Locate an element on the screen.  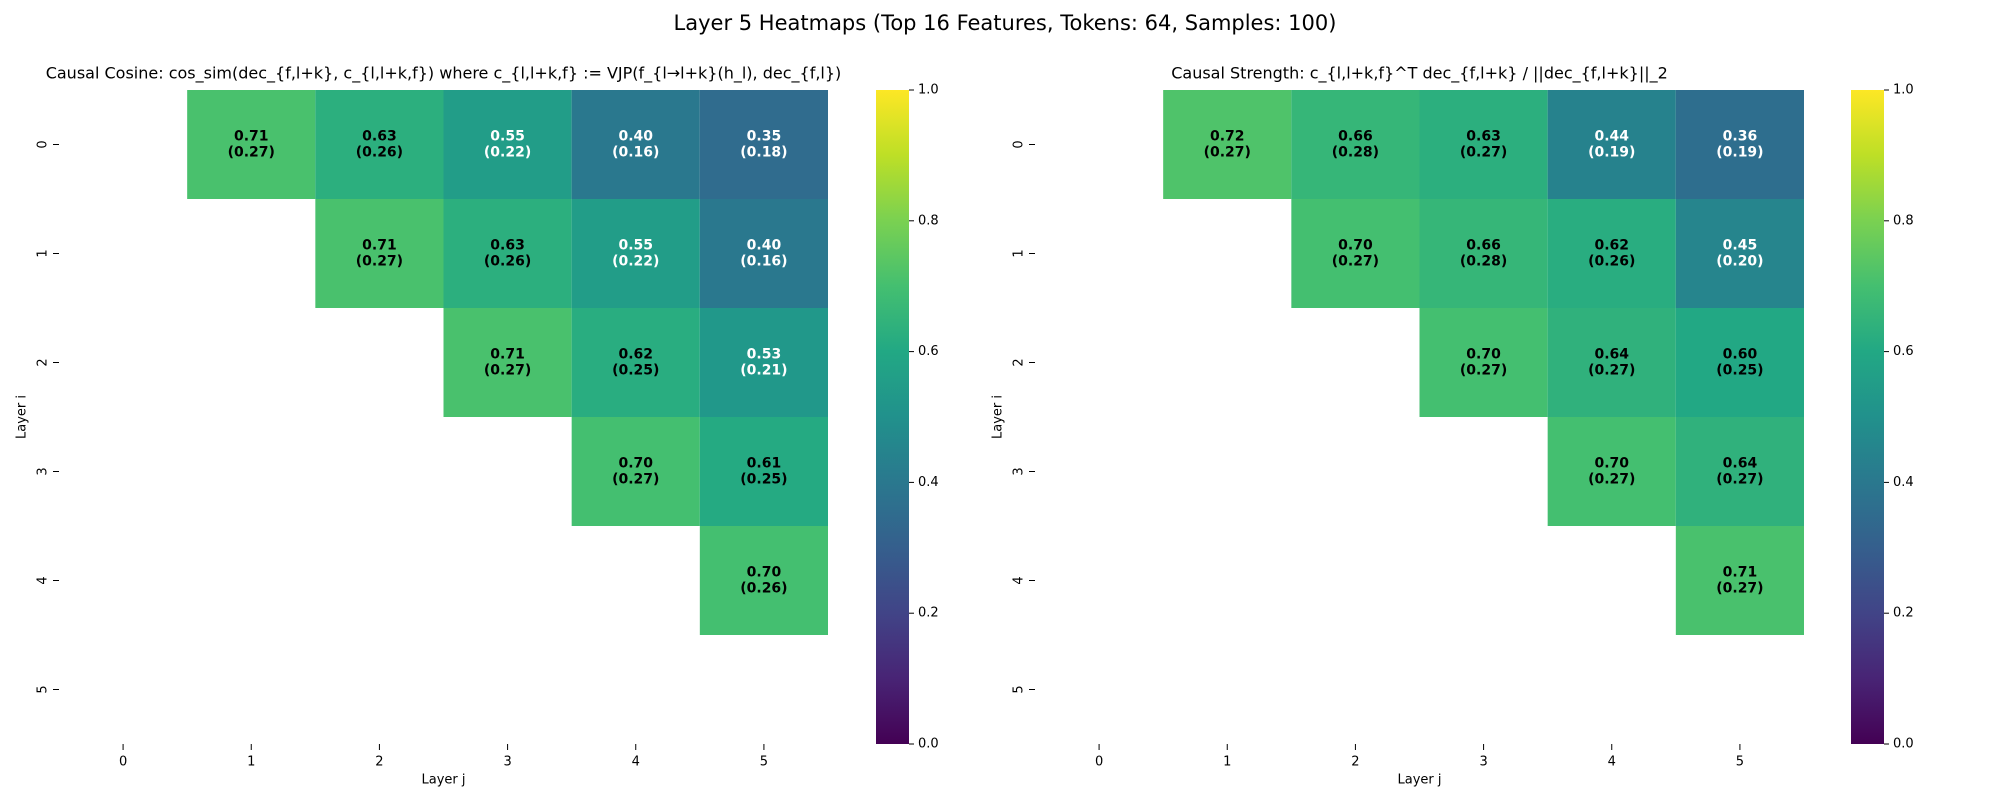
x-tick-label: 1 is located at coordinates (1227, 762).